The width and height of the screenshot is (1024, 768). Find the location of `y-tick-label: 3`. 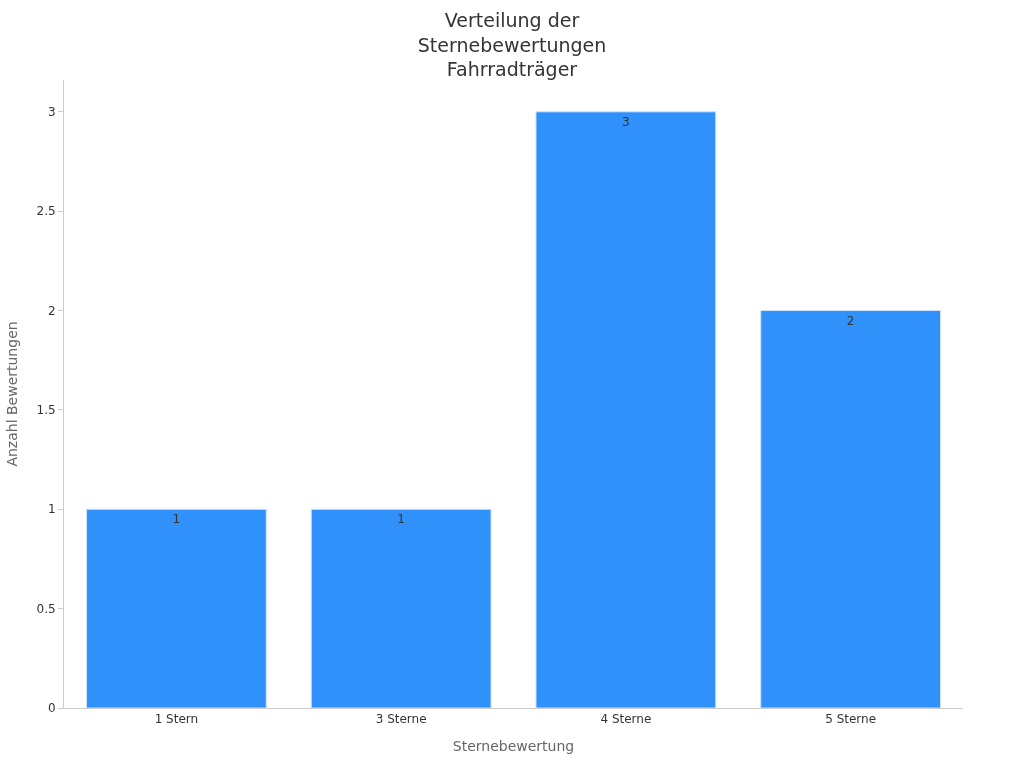

y-tick-label: 3 is located at coordinates (51, 112).